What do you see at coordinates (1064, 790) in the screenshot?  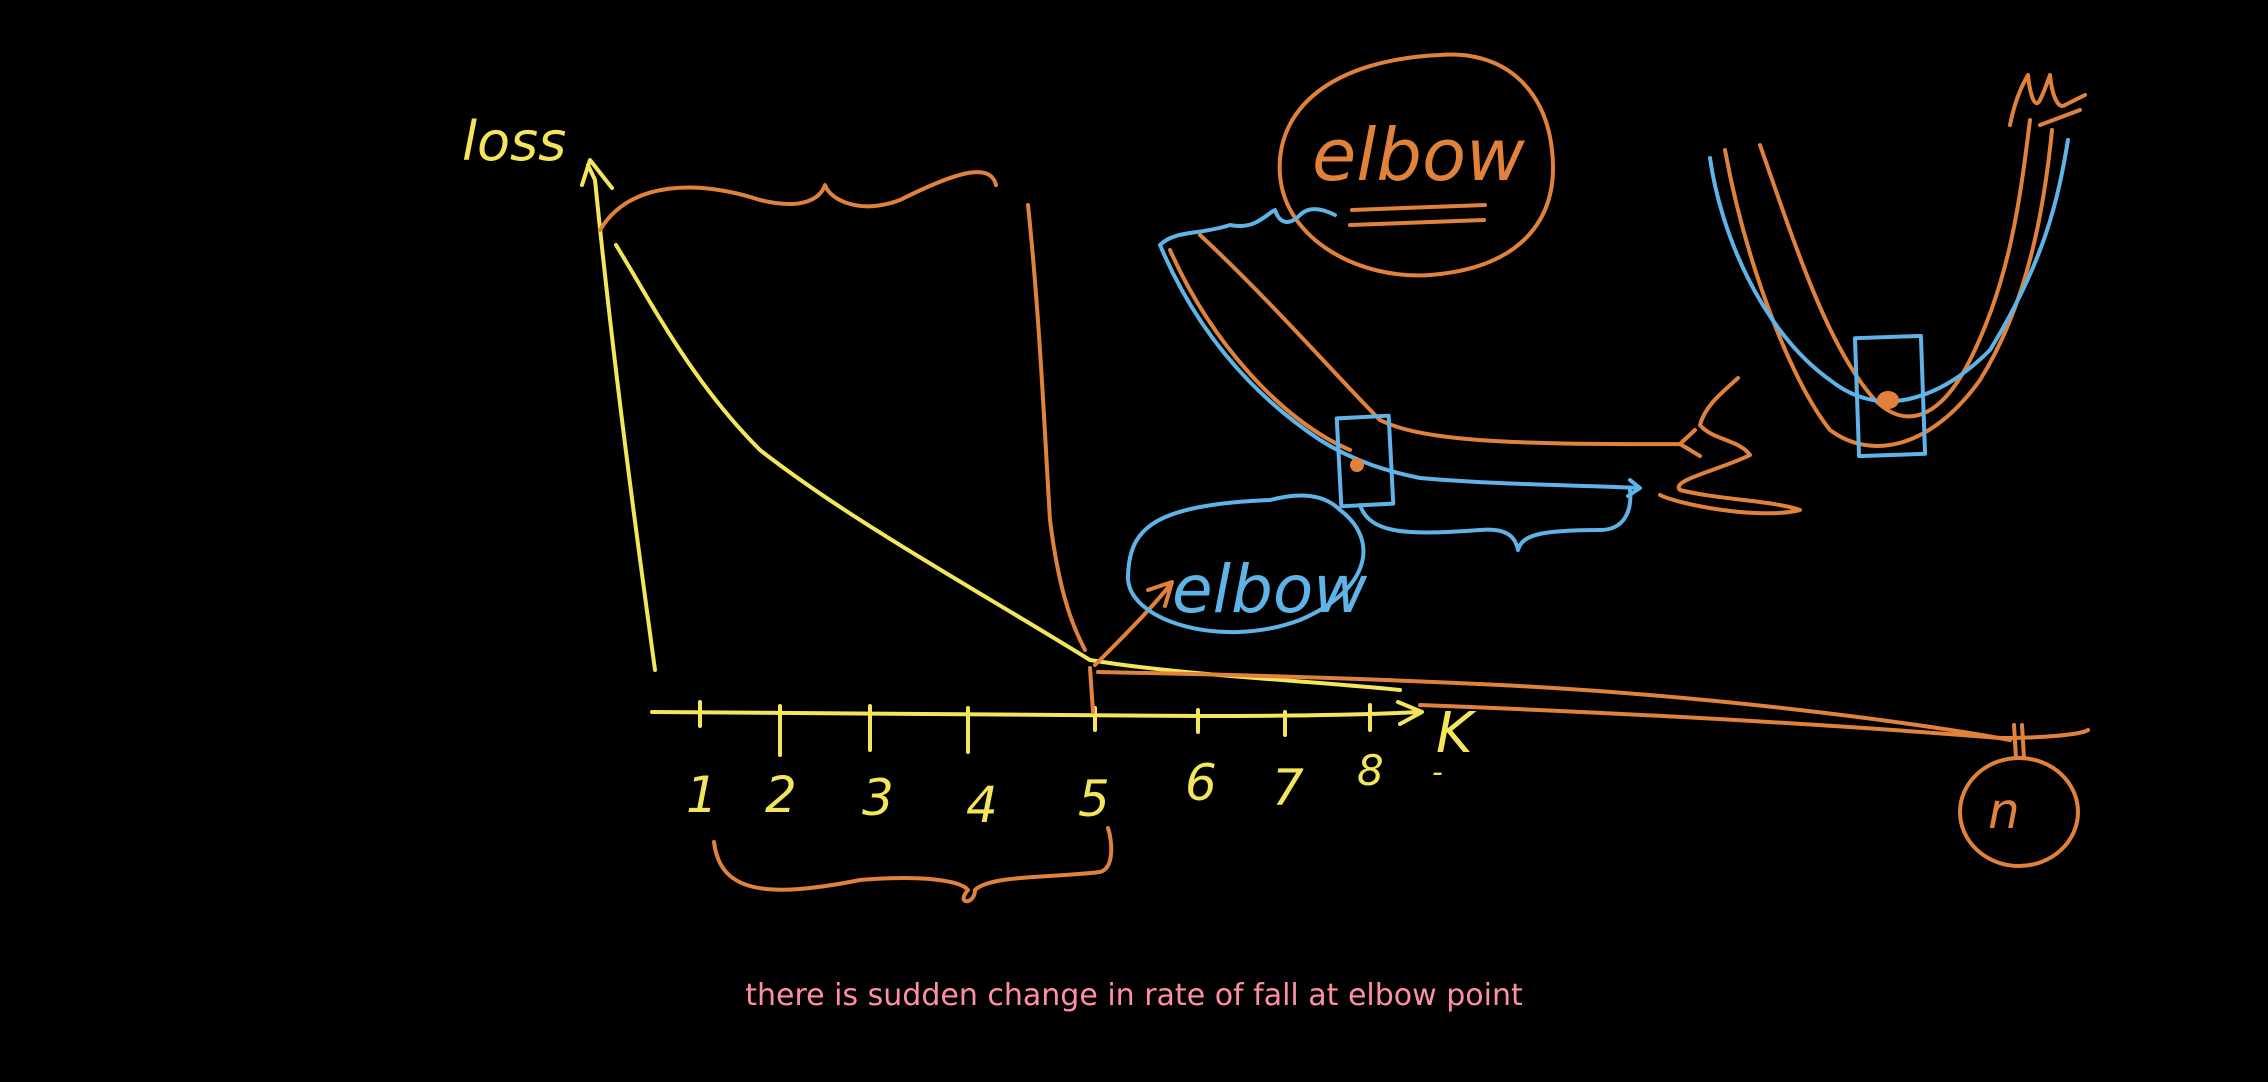 I see `tick-labels: 1 2 3 4 5 6 7 8 -` at bounding box center [1064, 790].